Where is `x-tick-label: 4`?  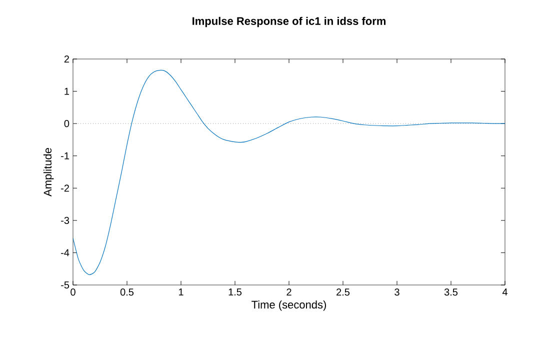
x-tick-label: 4 is located at coordinates (505, 292).